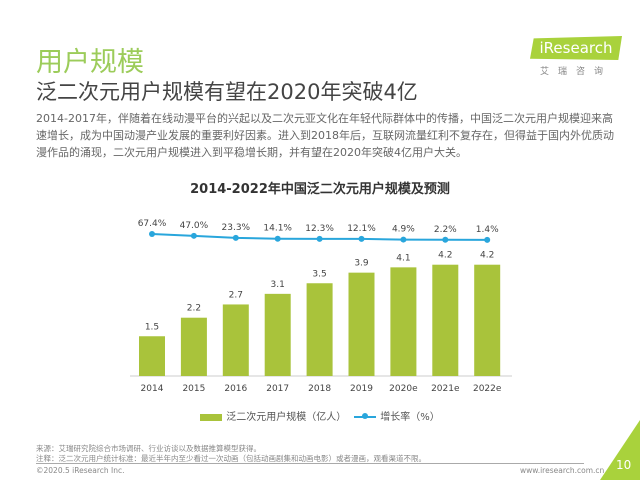  I want to click on logo-subtitle: 艾瑞咨询, so click(576, 72).